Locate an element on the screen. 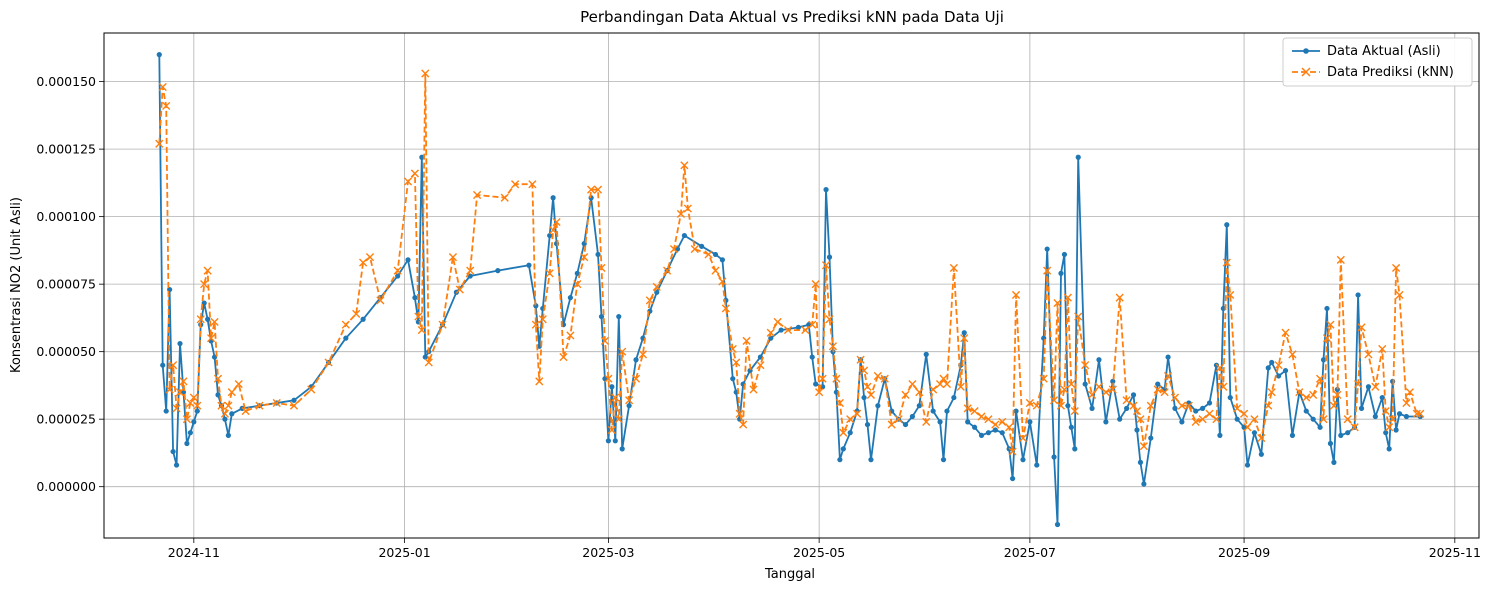 The height and width of the screenshot is (590, 1485). x-tick-label: 2025-07 is located at coordinates (1030, 552).